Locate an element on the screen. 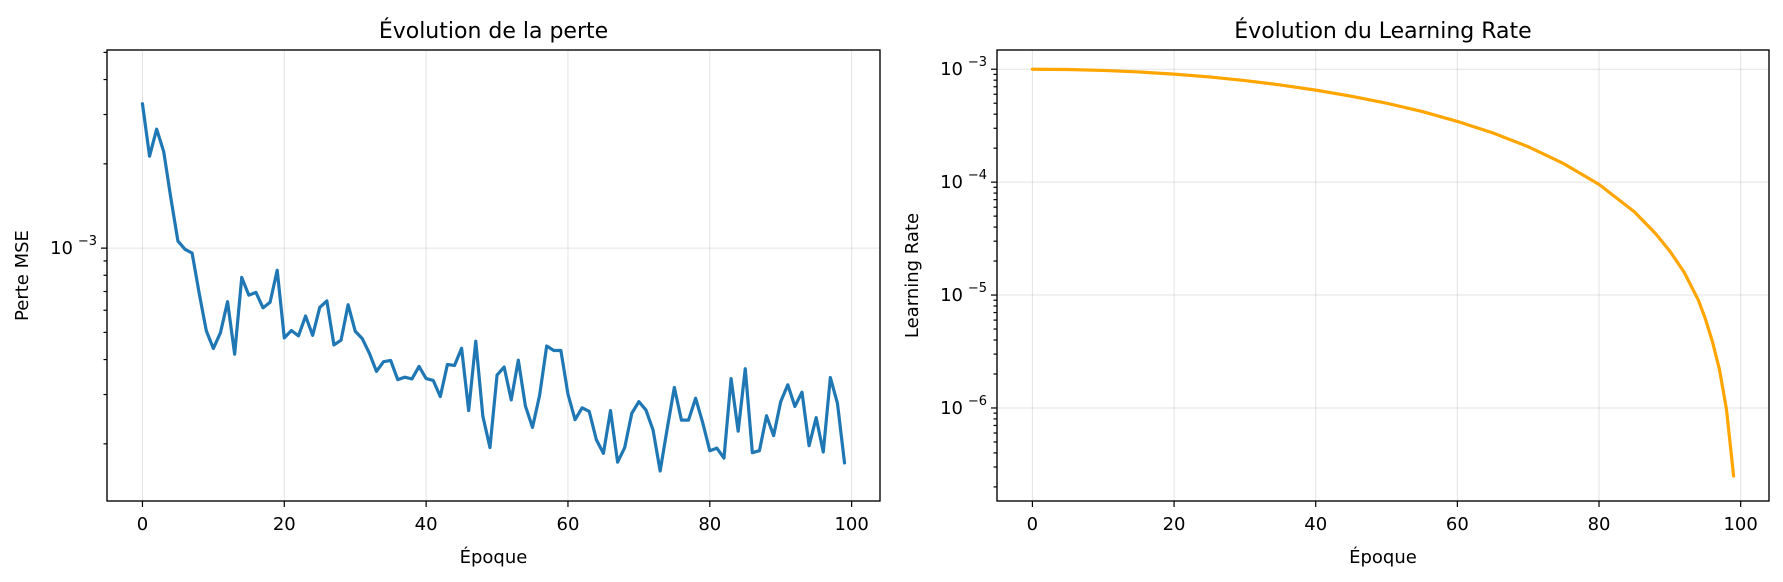  loss-chart-title: Évolution de la perte is located at coordinates (493, 31).